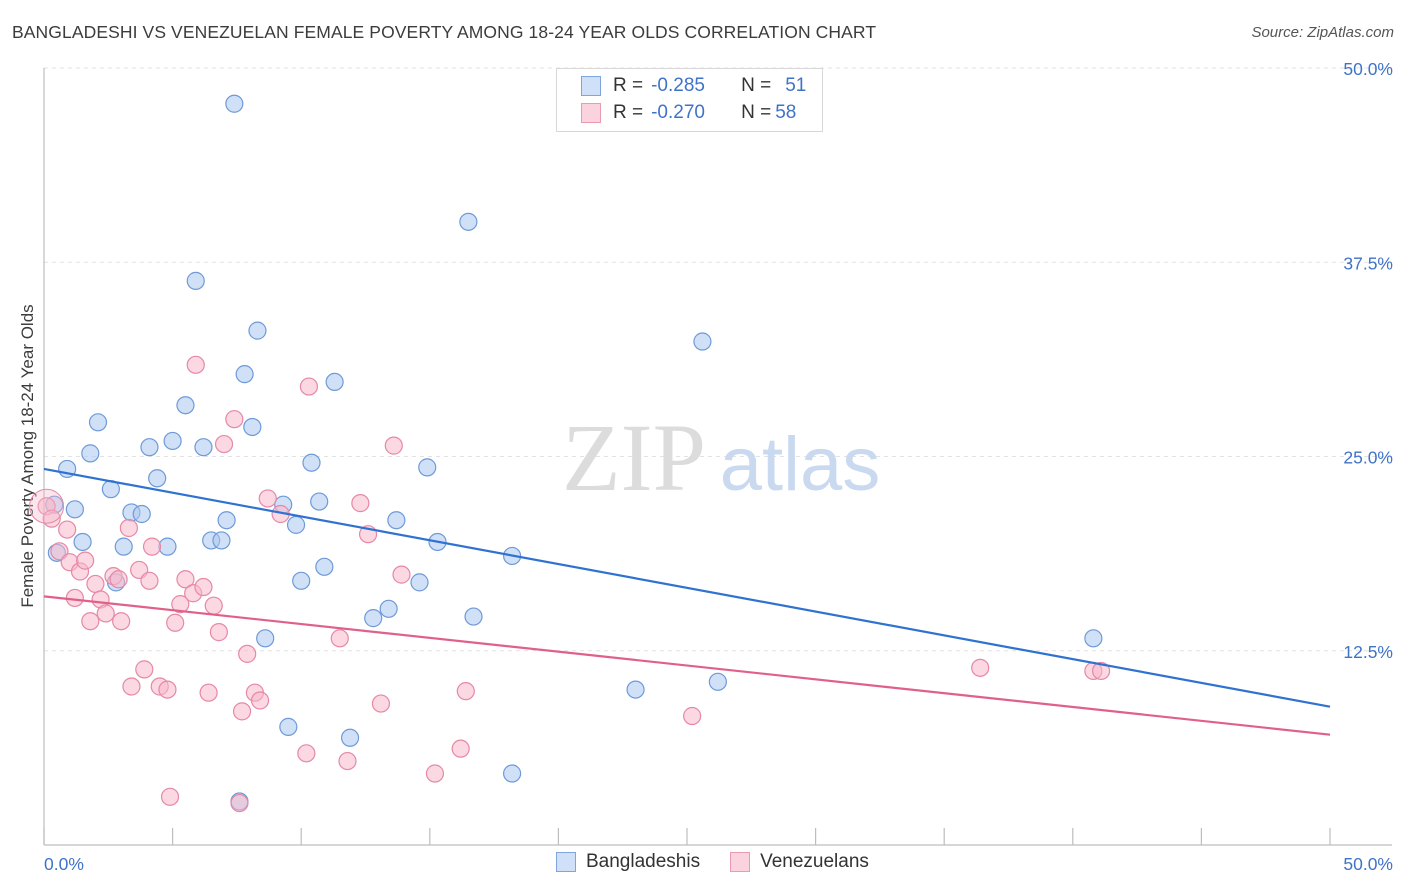  Describe the element at coordinates (643, 861) in the screenshot. I see `series-label: Bangladeshis` at that location.